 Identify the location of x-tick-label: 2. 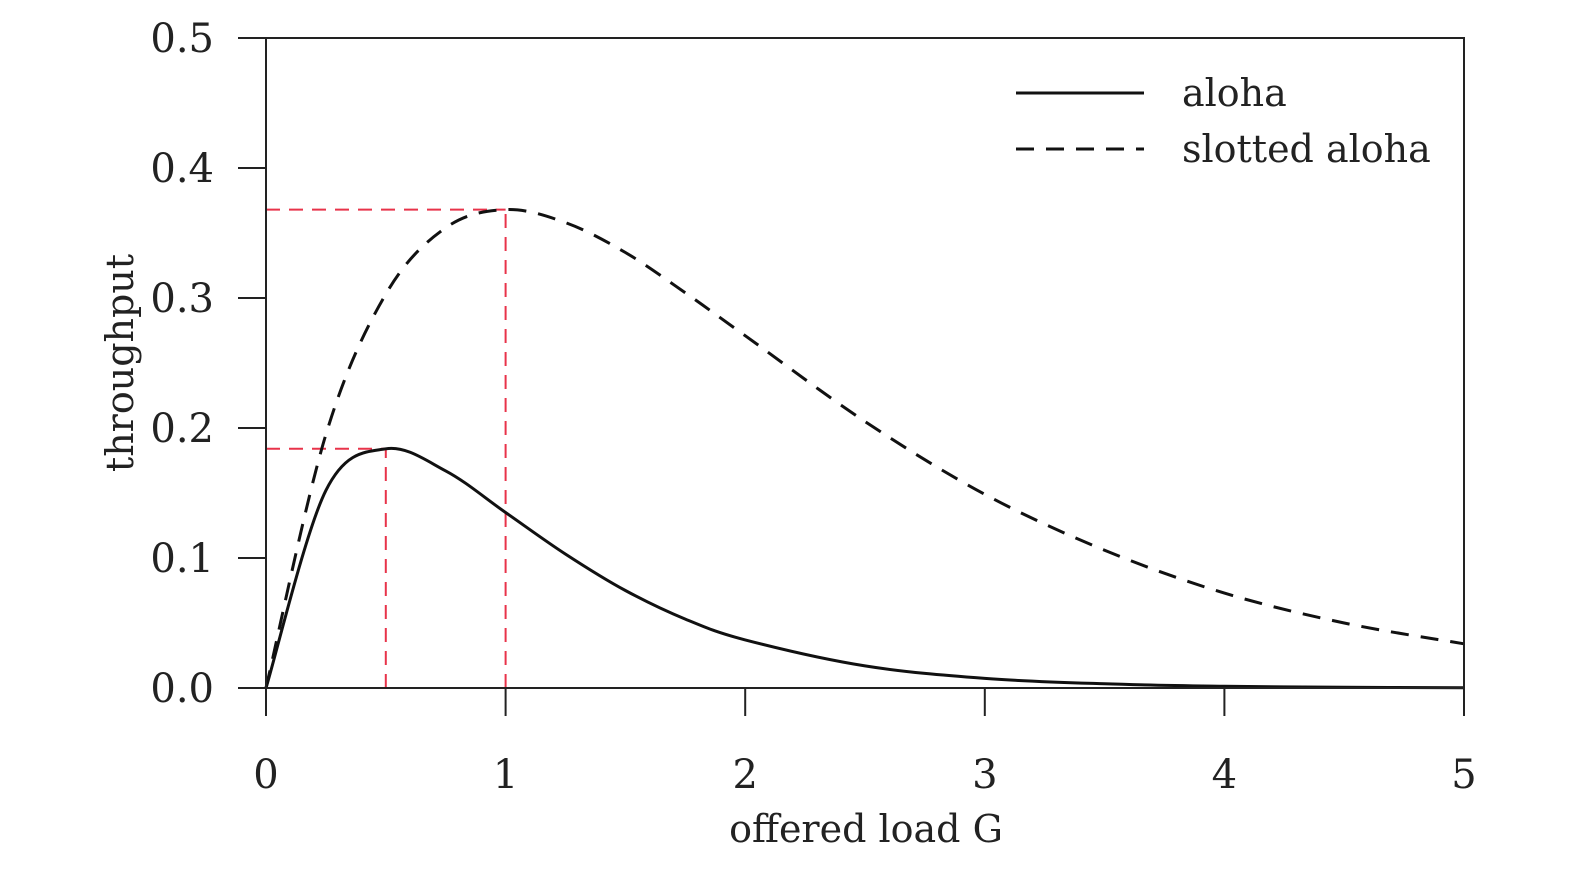
(744, 775).